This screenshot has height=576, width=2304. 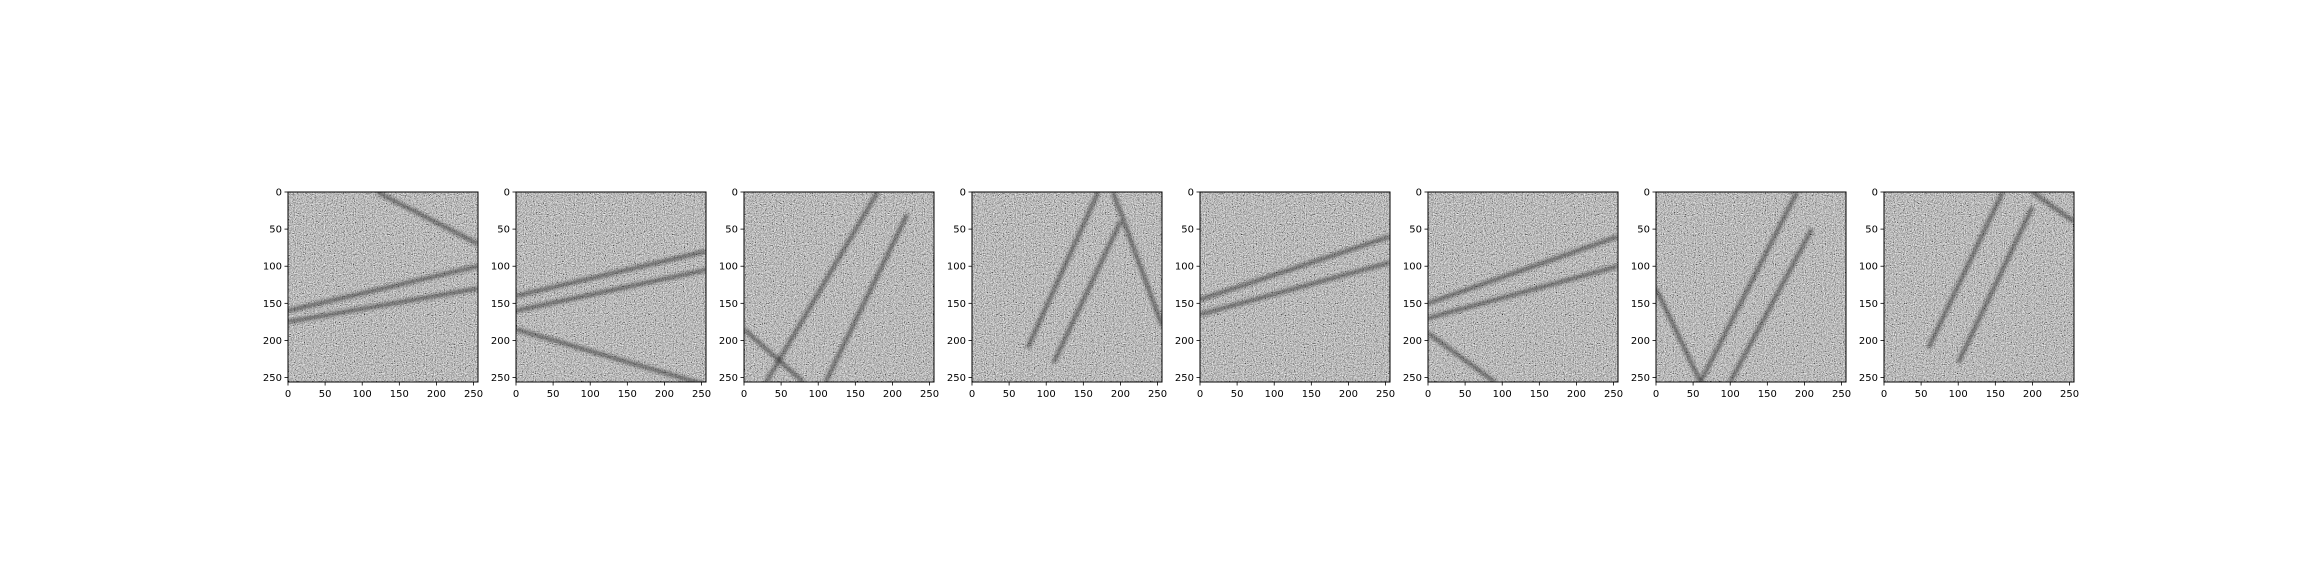 I want to click on panel-4: 0 0 50 50 100 100 150 150 200 200 250 250, so click(x=1057, y=294).